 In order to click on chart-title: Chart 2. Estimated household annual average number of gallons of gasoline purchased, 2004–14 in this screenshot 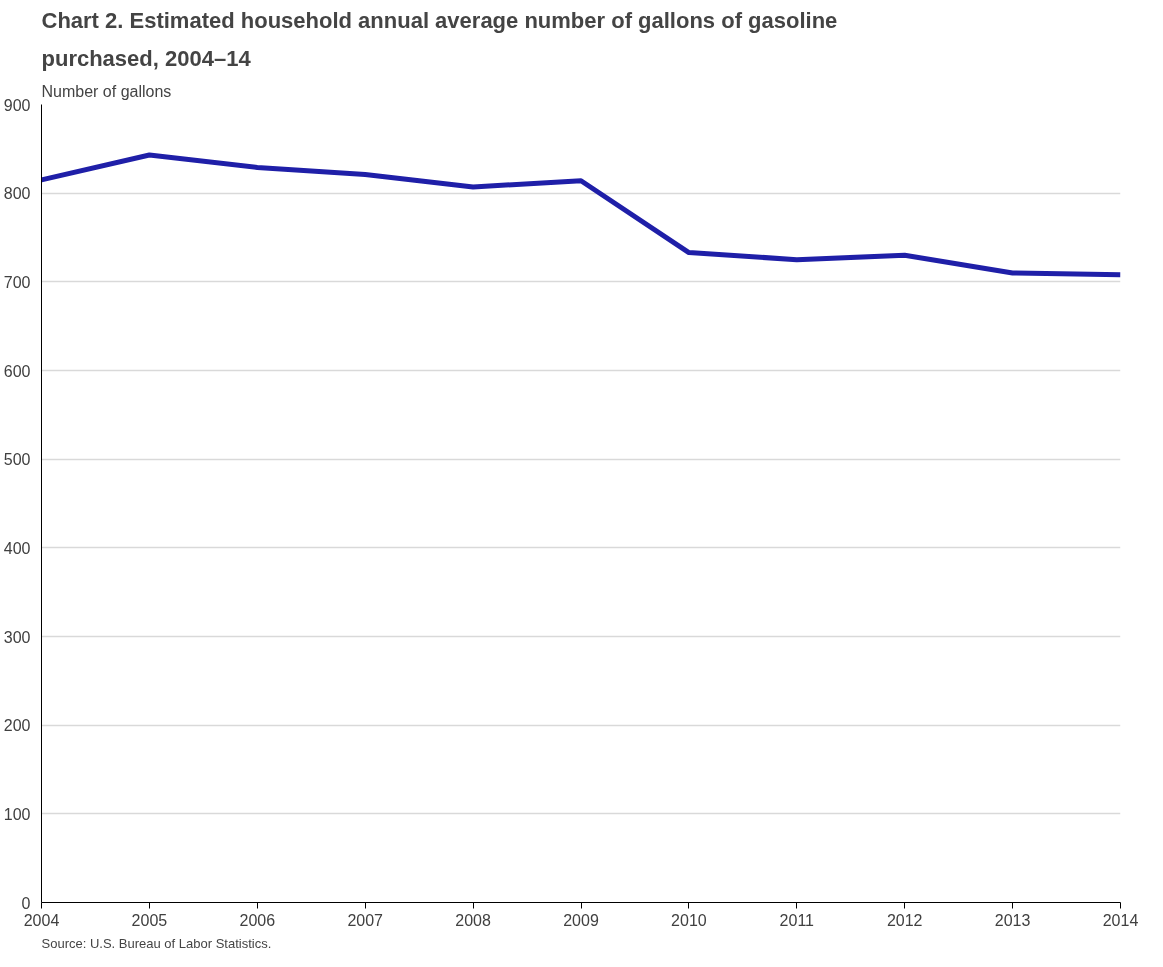, I will do `click(439, 39)`.